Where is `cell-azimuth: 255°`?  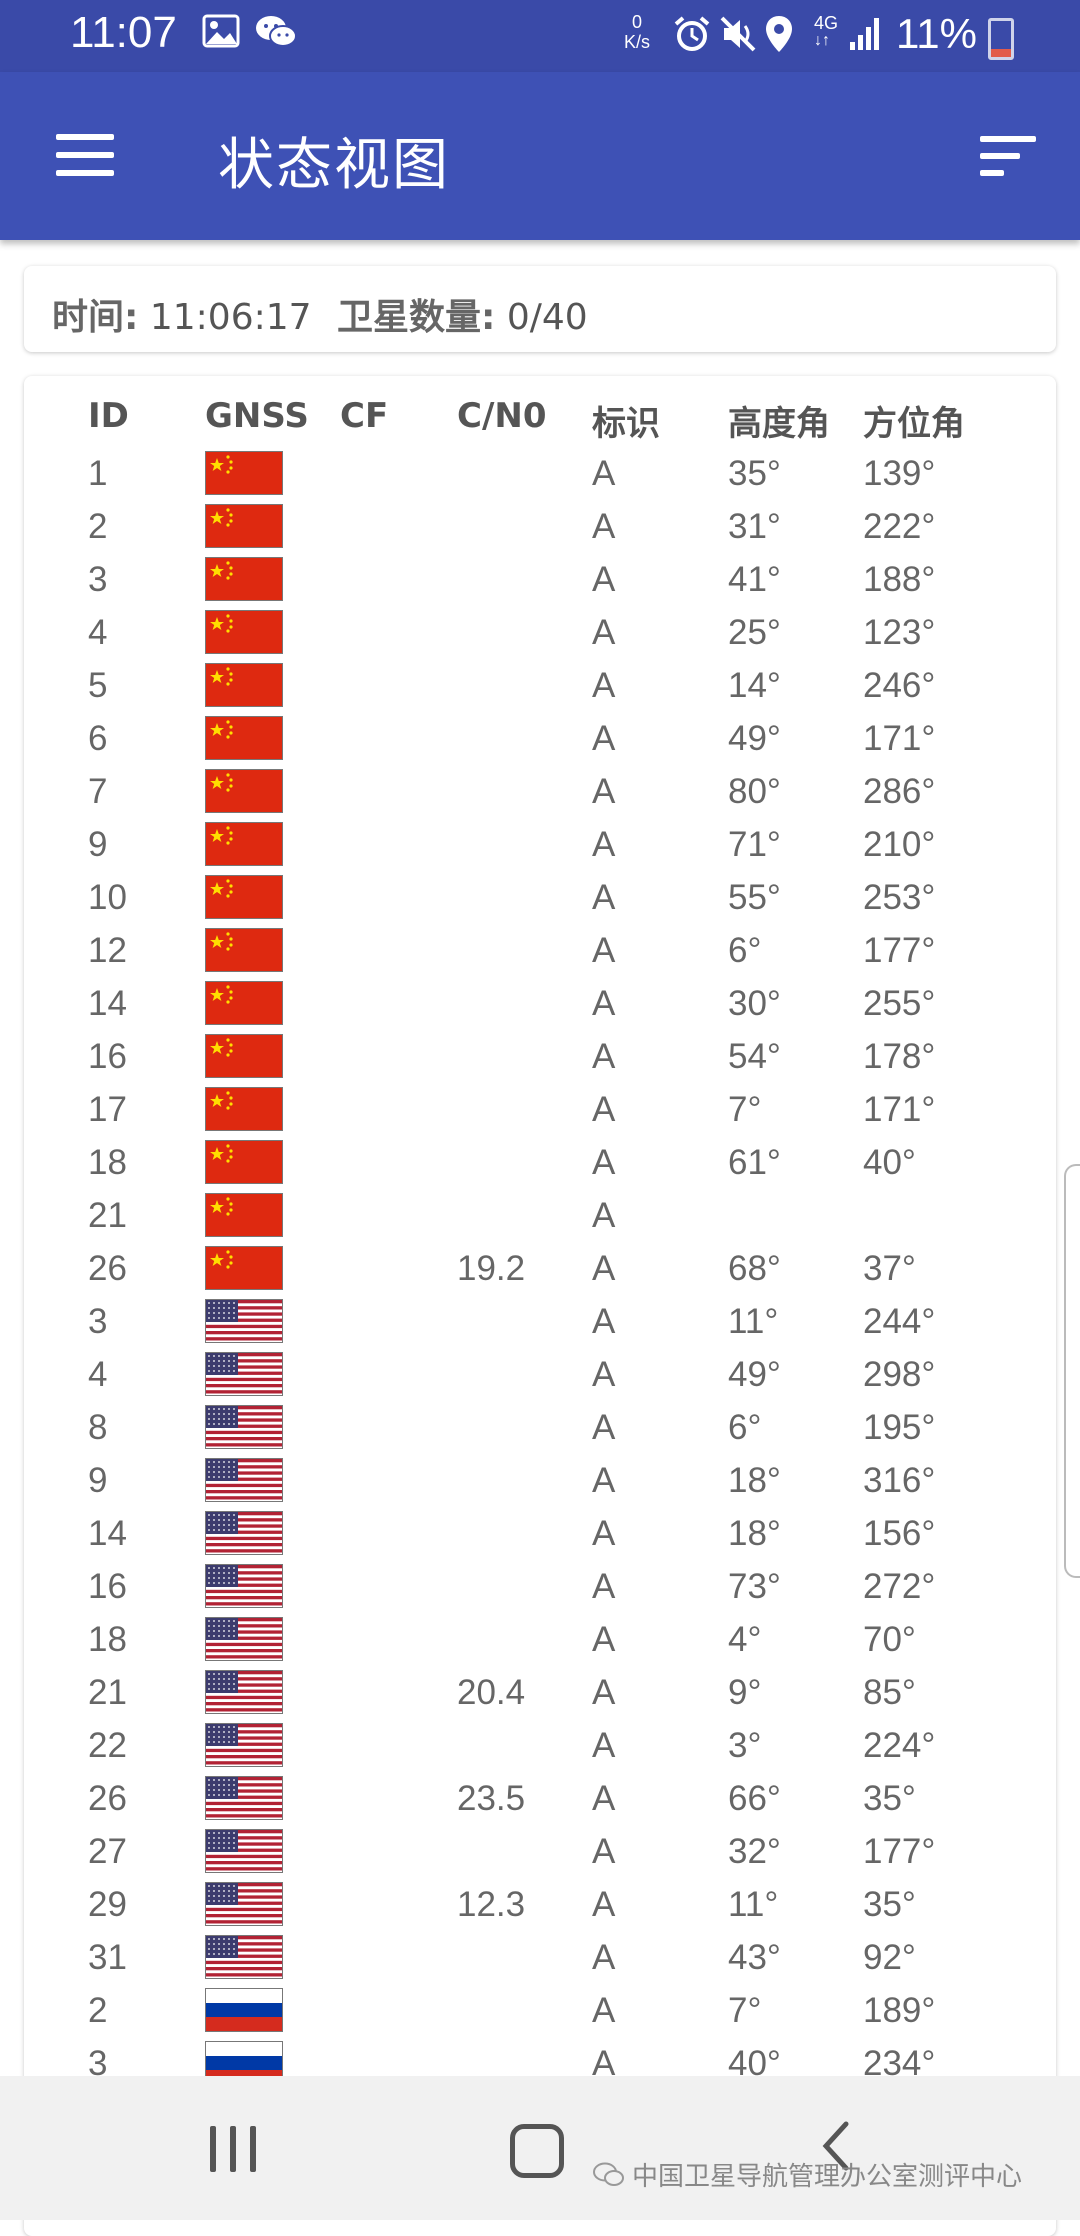 cell-azimuth: 255° is located at coordinates (899, 1003).